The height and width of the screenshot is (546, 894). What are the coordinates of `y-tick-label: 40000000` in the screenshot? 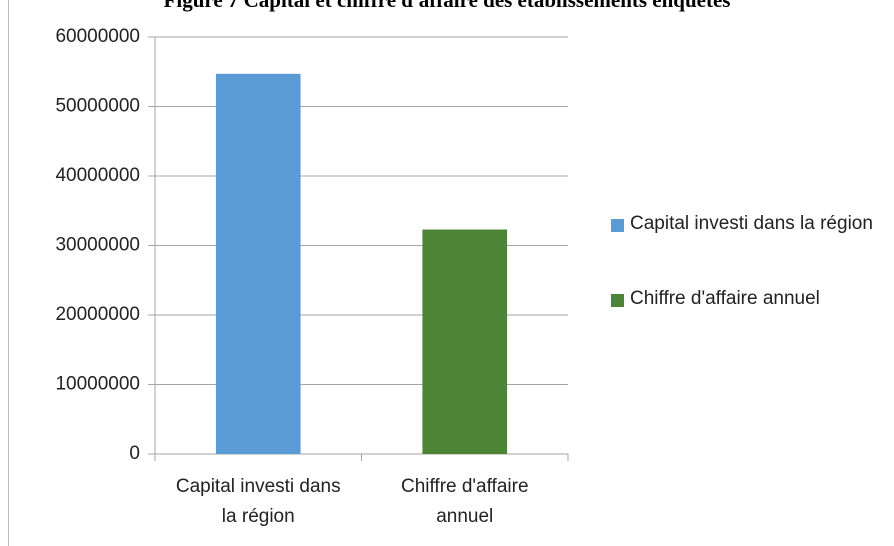 It's located at (97, 175).